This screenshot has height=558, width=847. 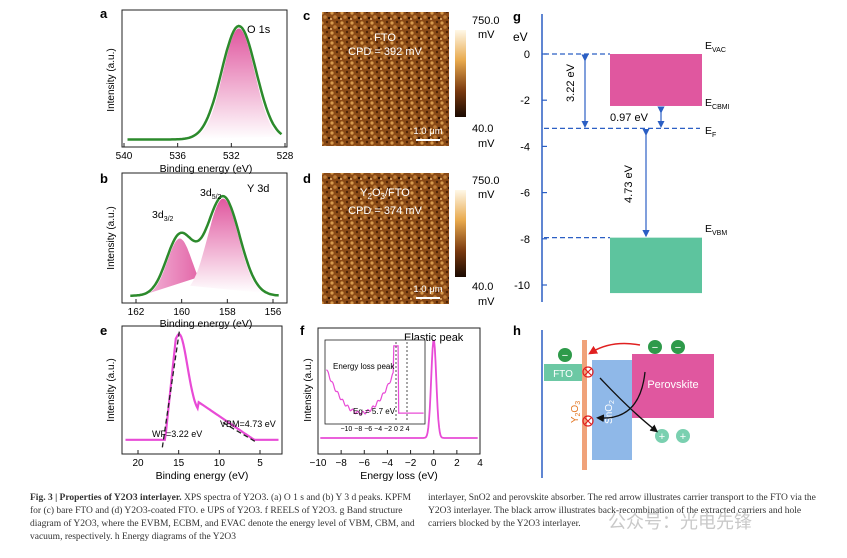 I want to click on panel-e-ups-curve, so click(x=202, y=386).